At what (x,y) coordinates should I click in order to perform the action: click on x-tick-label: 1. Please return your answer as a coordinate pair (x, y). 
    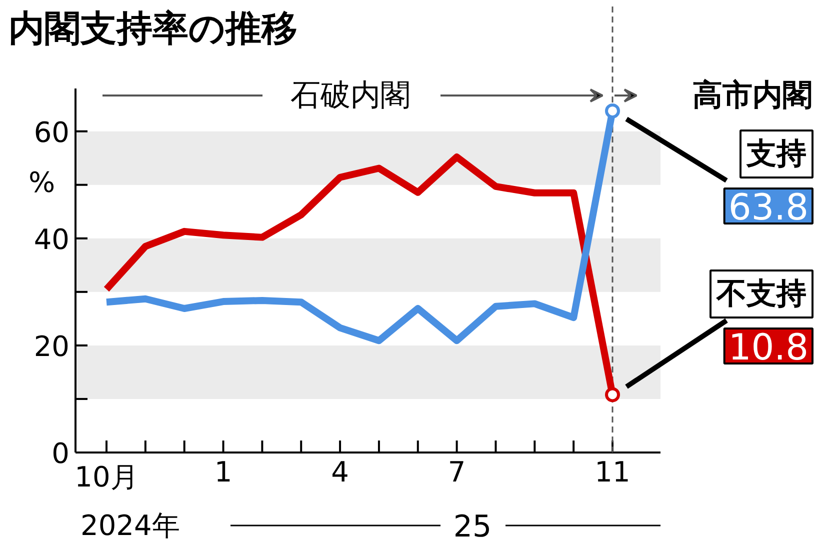
    Looking at the image, I should click on (223, 472).